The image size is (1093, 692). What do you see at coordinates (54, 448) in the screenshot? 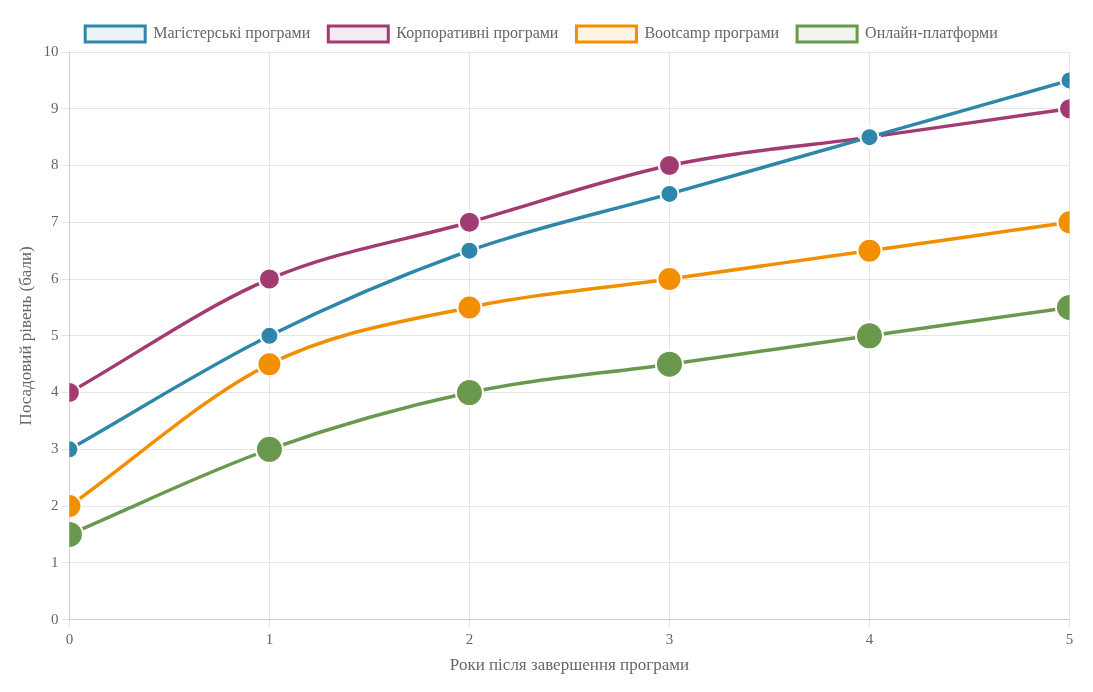
I see `y-tick-label: 3` at bounding box center [54, 448].